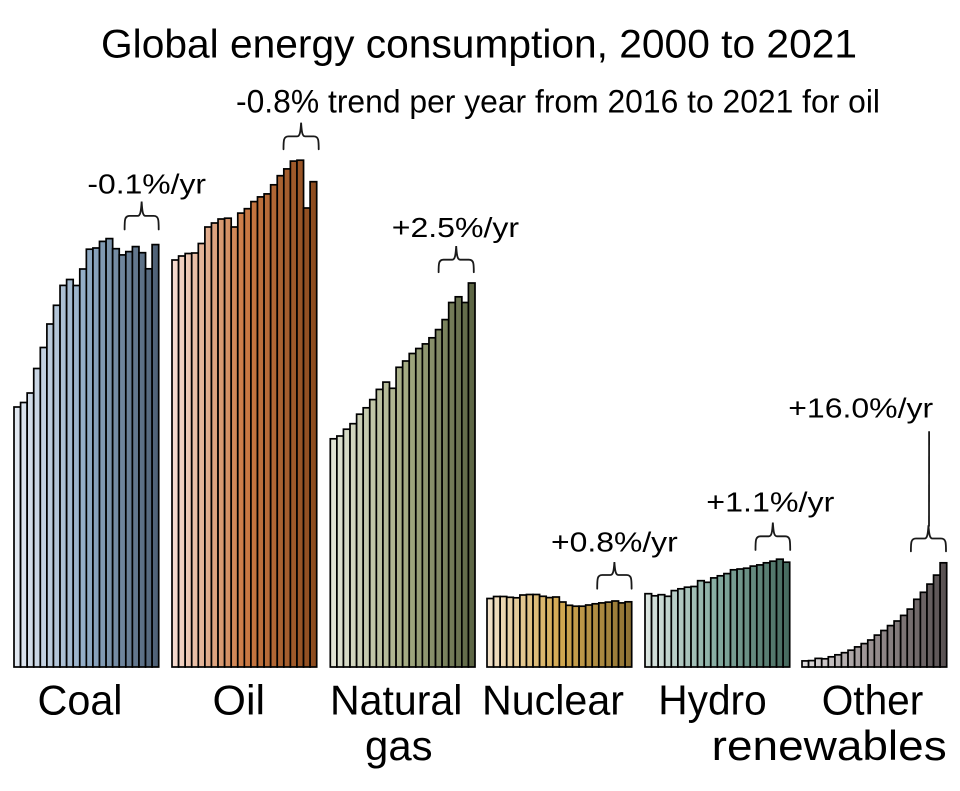 The image size is (960, 791). I want to click on svg-text: Natural, so click(396, 699).